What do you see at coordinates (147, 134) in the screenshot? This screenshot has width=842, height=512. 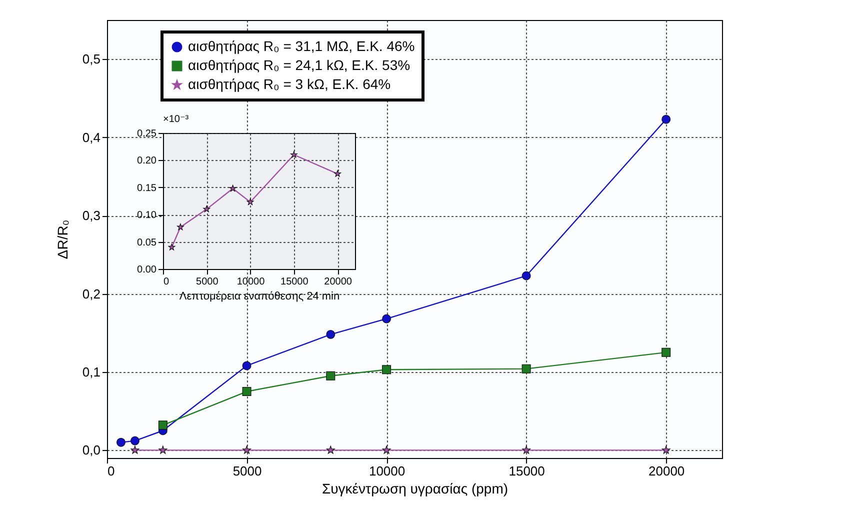 I see `y-tick-label: 0.25` at bounding box center [147, 134].